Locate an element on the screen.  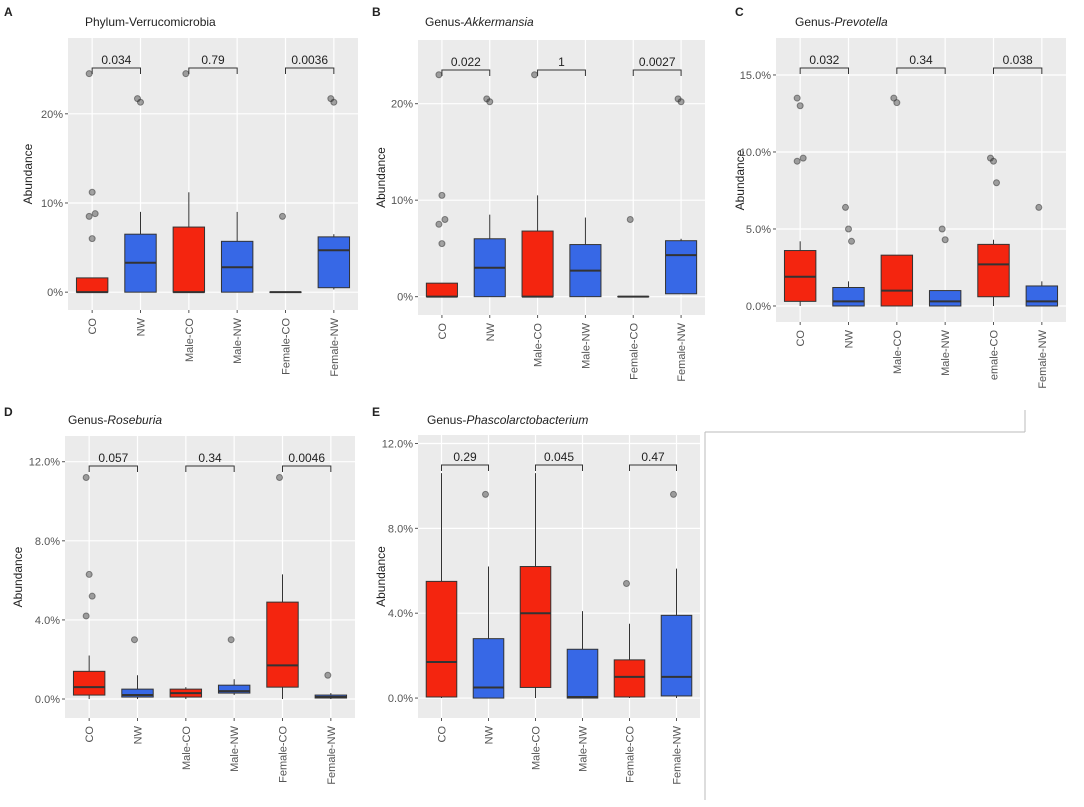
panel-letter: C is located at coordinates (739, 12).